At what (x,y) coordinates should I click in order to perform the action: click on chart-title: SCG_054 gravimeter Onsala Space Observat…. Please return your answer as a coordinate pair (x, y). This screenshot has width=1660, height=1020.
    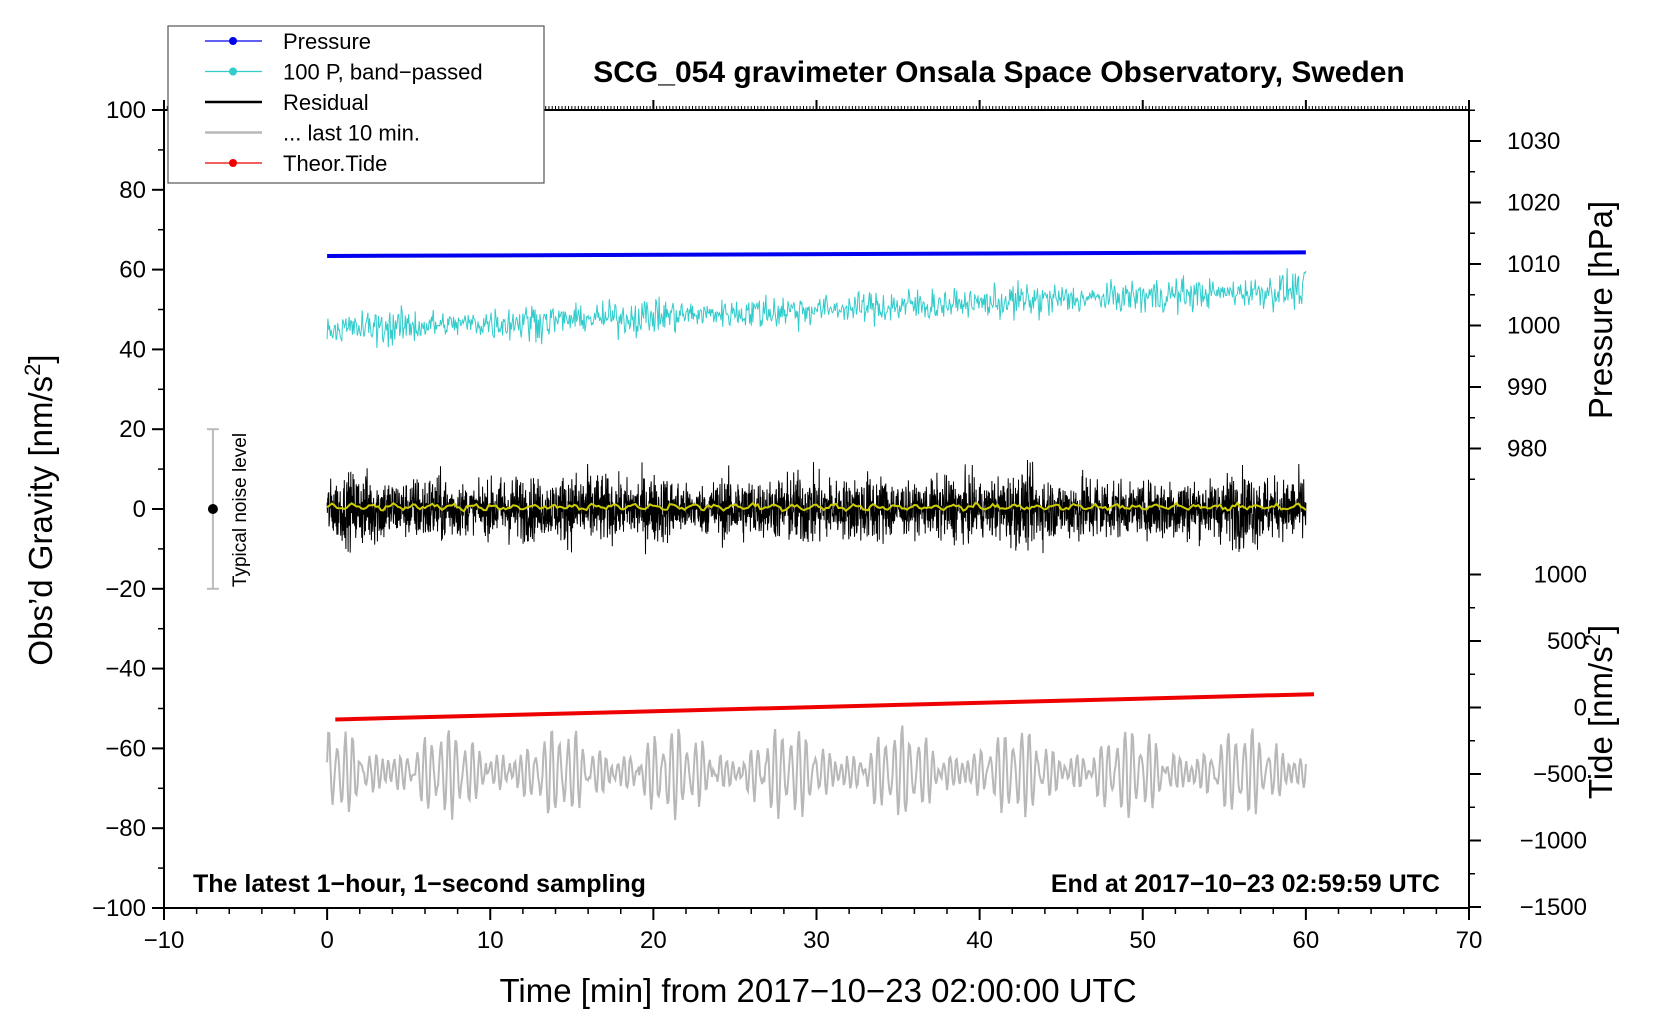
    Looking at the image, I should click on (999, 72).